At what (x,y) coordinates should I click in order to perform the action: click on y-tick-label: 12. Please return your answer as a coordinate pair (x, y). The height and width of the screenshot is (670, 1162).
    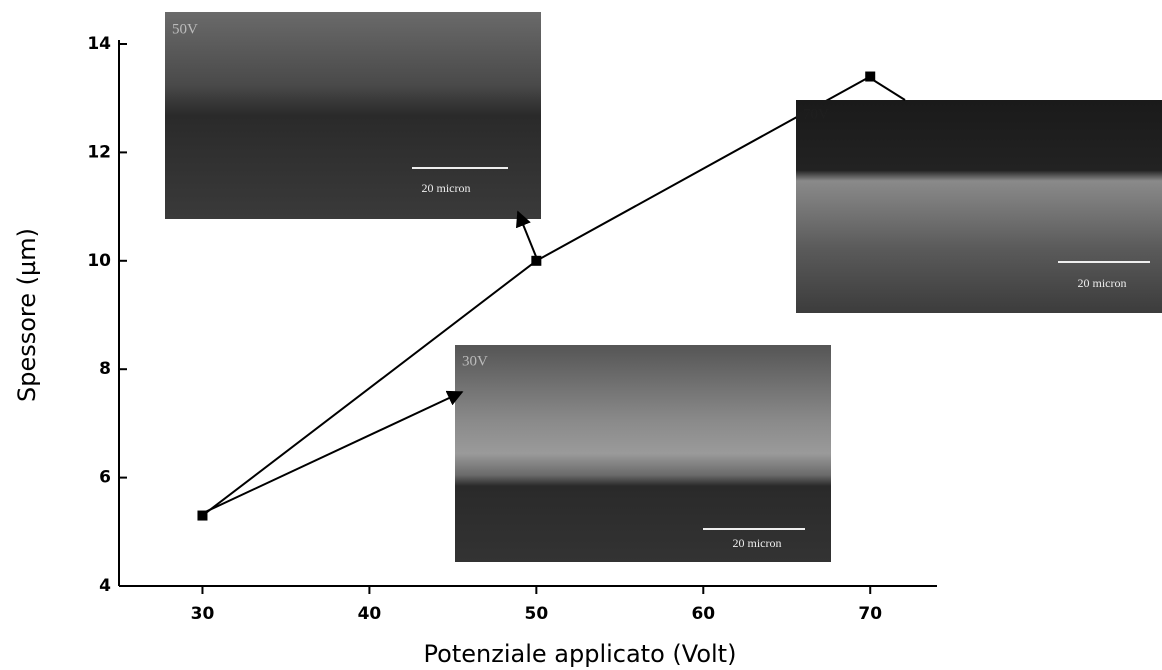
    Looking at the image, I should click on (99, 152).